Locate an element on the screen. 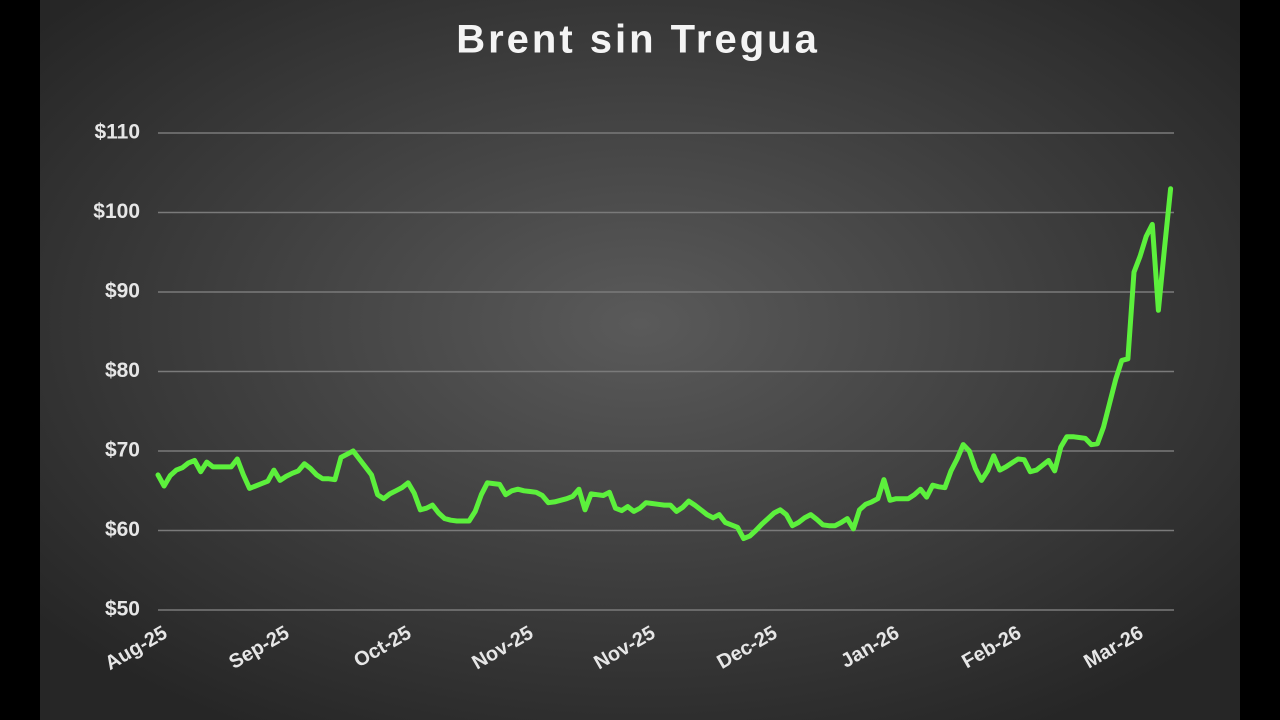  y-tick-label: $100 is located at coordinates (116, 211).